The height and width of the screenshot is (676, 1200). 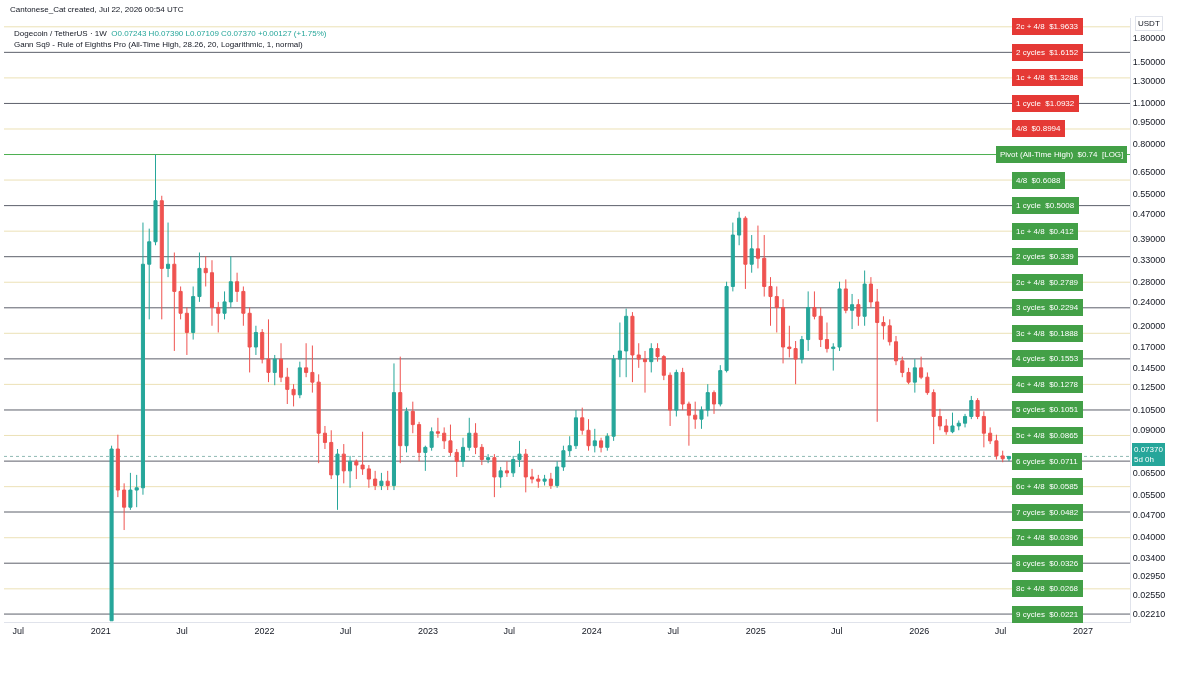 What do you see at coordinates (1149, 302) in the screenshot?
I see `y-tick-label: 0.24000` at bounding box center [1149, 302].